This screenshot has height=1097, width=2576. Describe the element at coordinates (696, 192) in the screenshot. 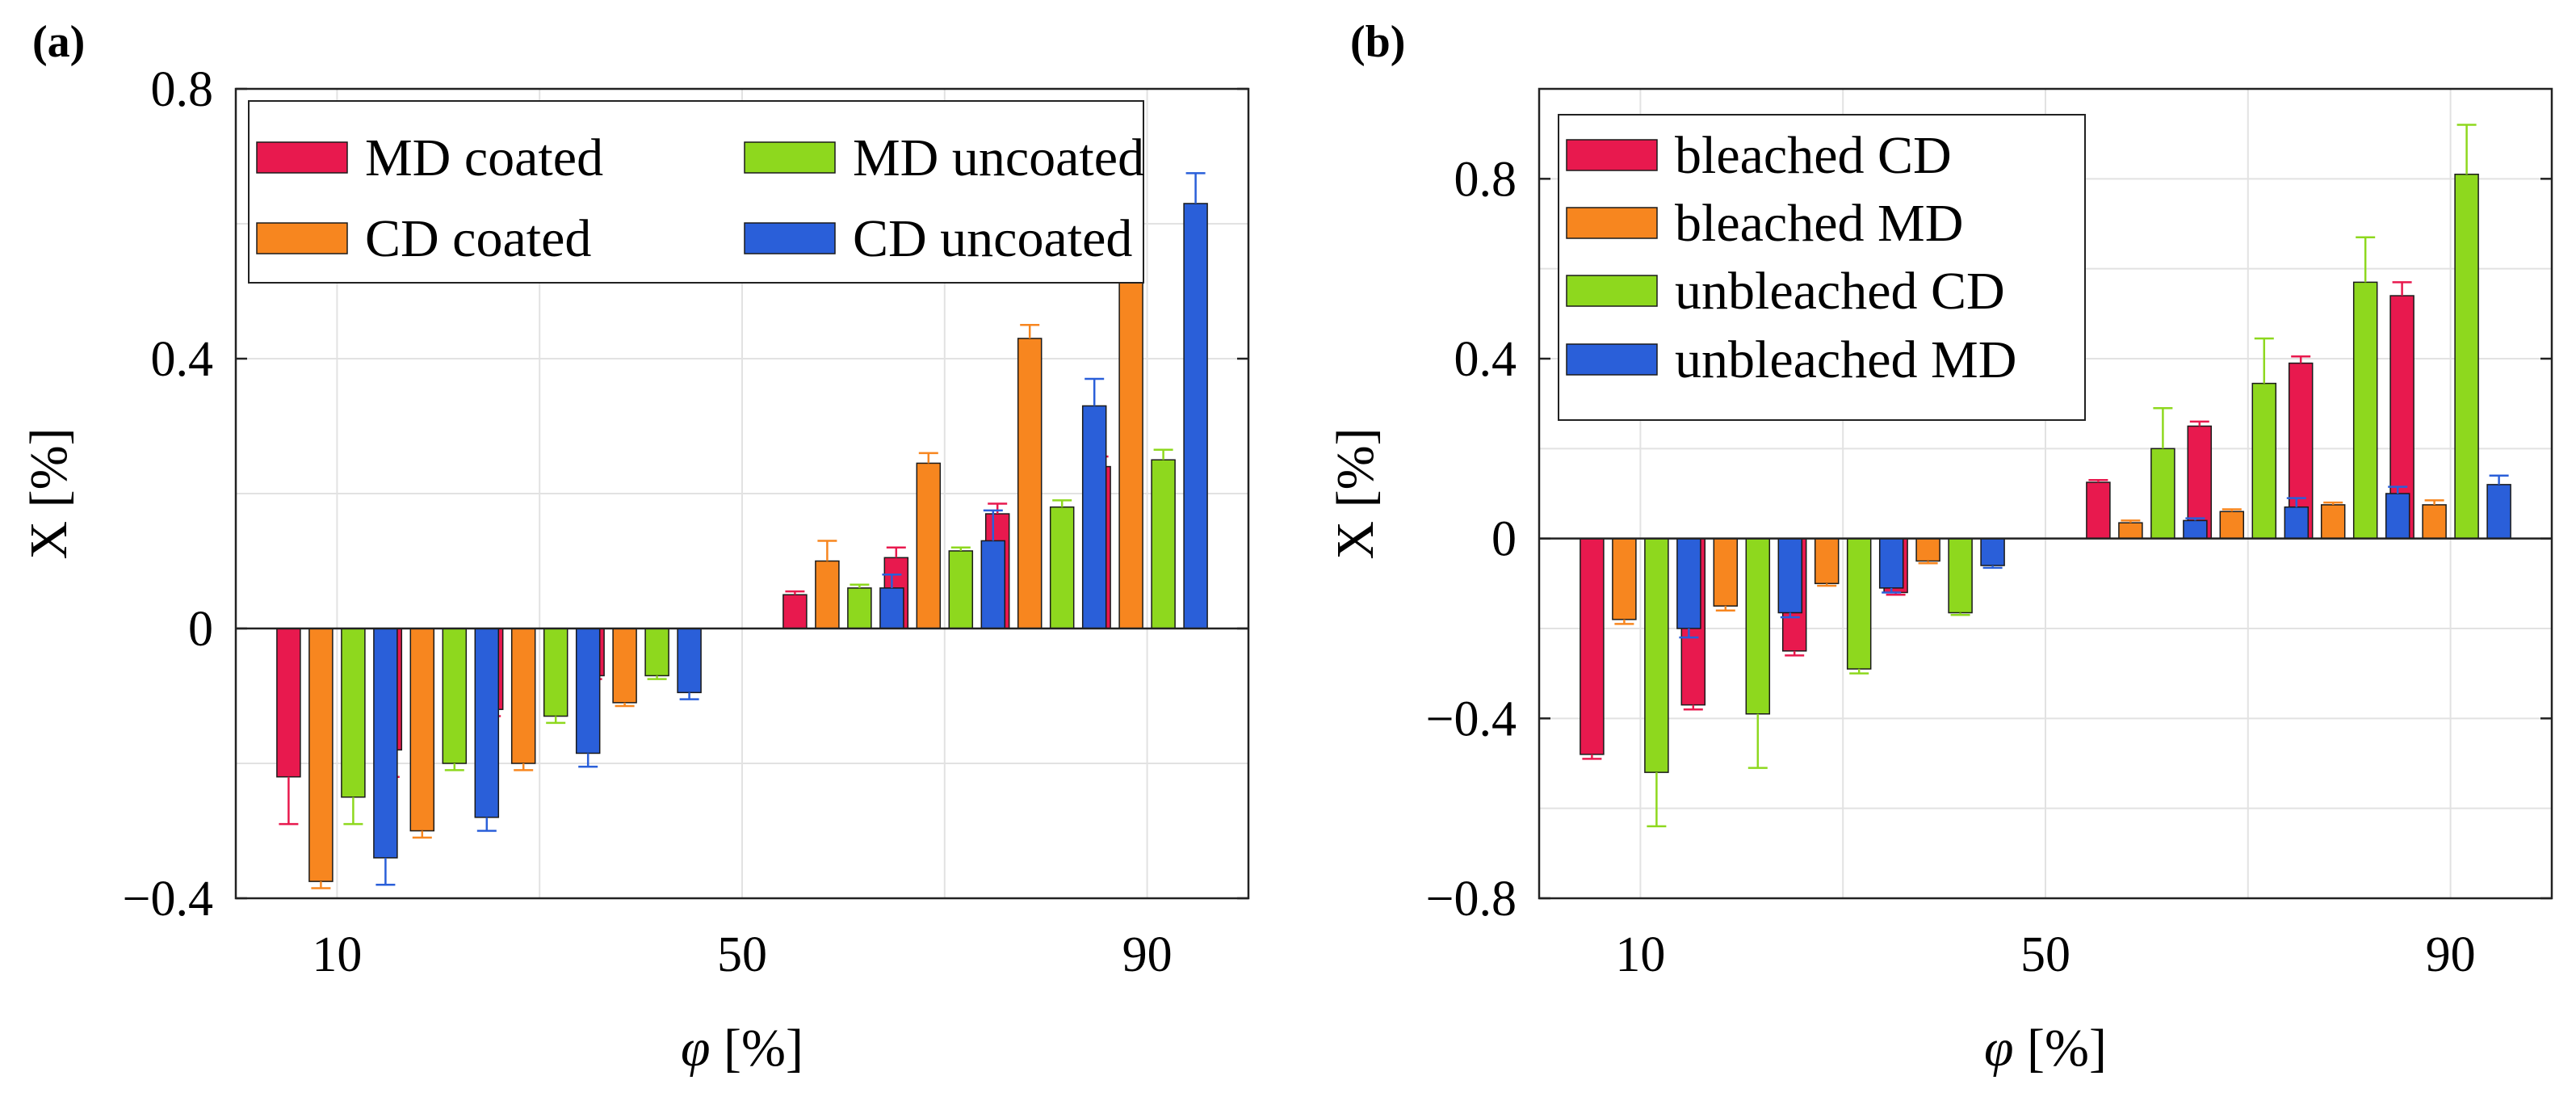

I see `legend-box` at that location.